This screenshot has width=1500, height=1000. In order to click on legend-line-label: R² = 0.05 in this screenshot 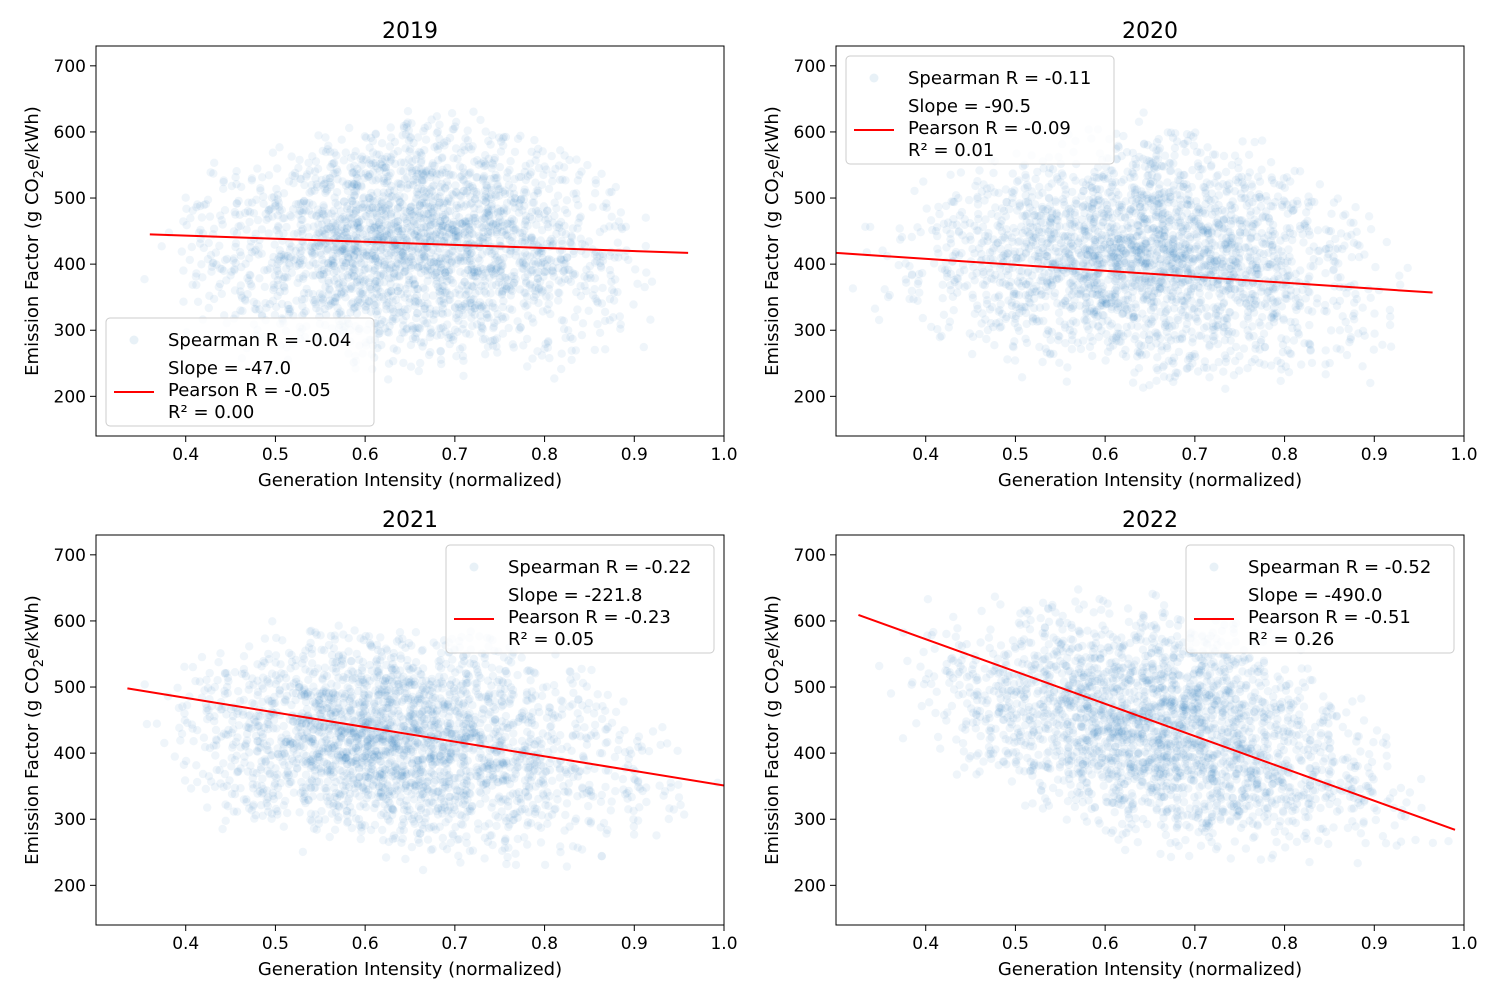, I will do `click(551, 639)`.